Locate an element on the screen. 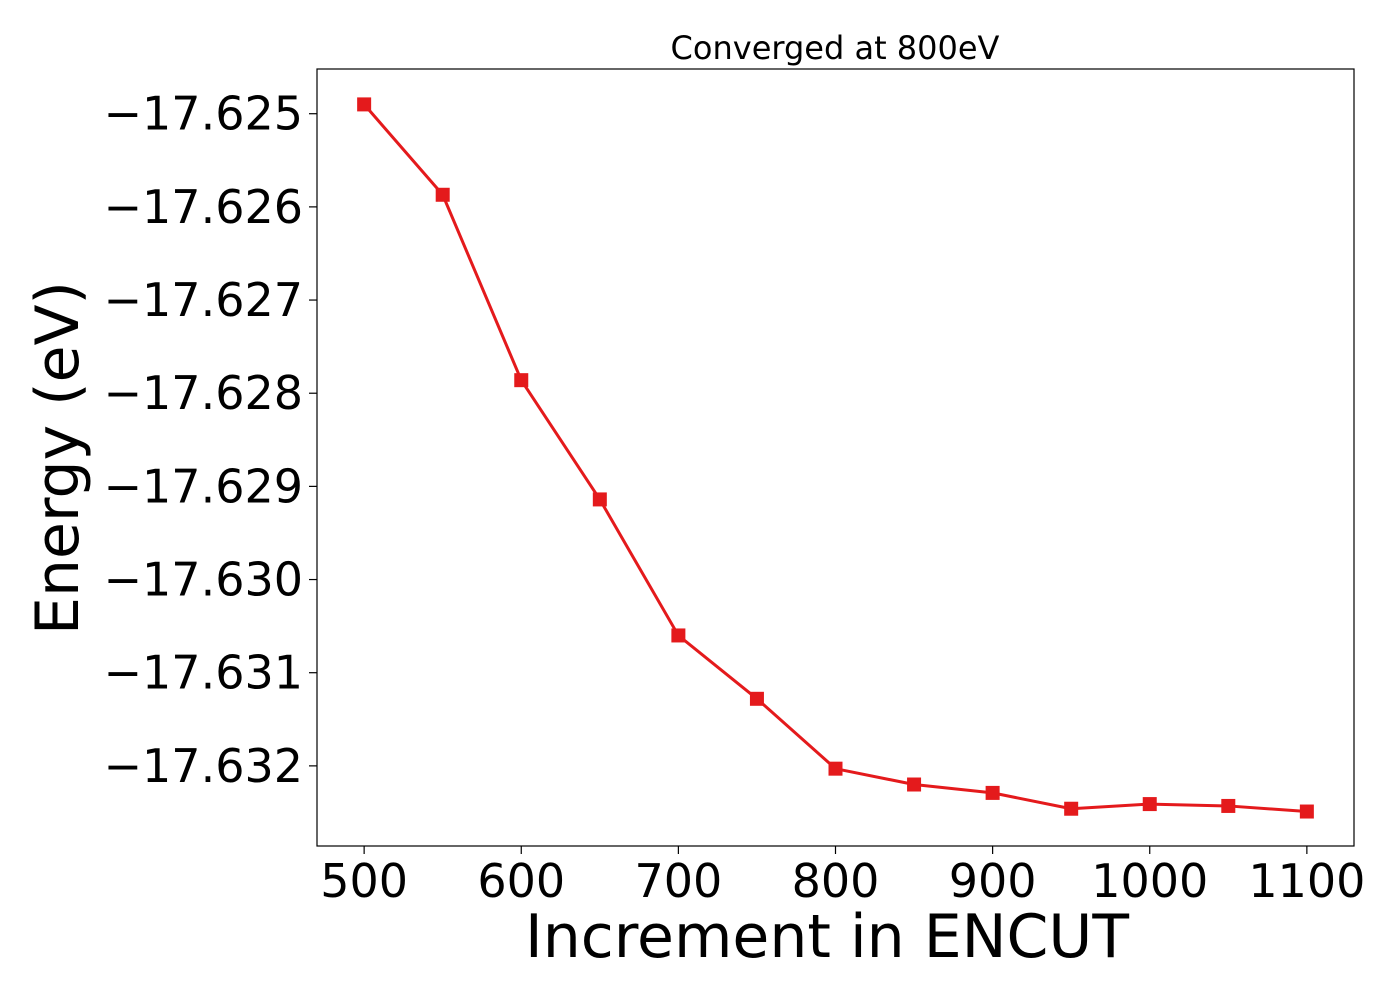 This screenshot has width=1400, height=1005. y-tick-label: −17.629 is located at coordinates (204, 486).